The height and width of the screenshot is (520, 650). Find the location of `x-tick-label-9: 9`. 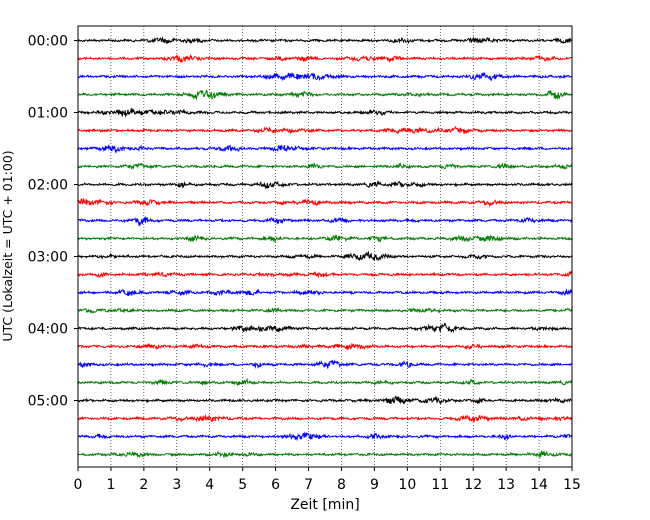

x-tick-label-9: 9 is located at coordinates (374, 485).